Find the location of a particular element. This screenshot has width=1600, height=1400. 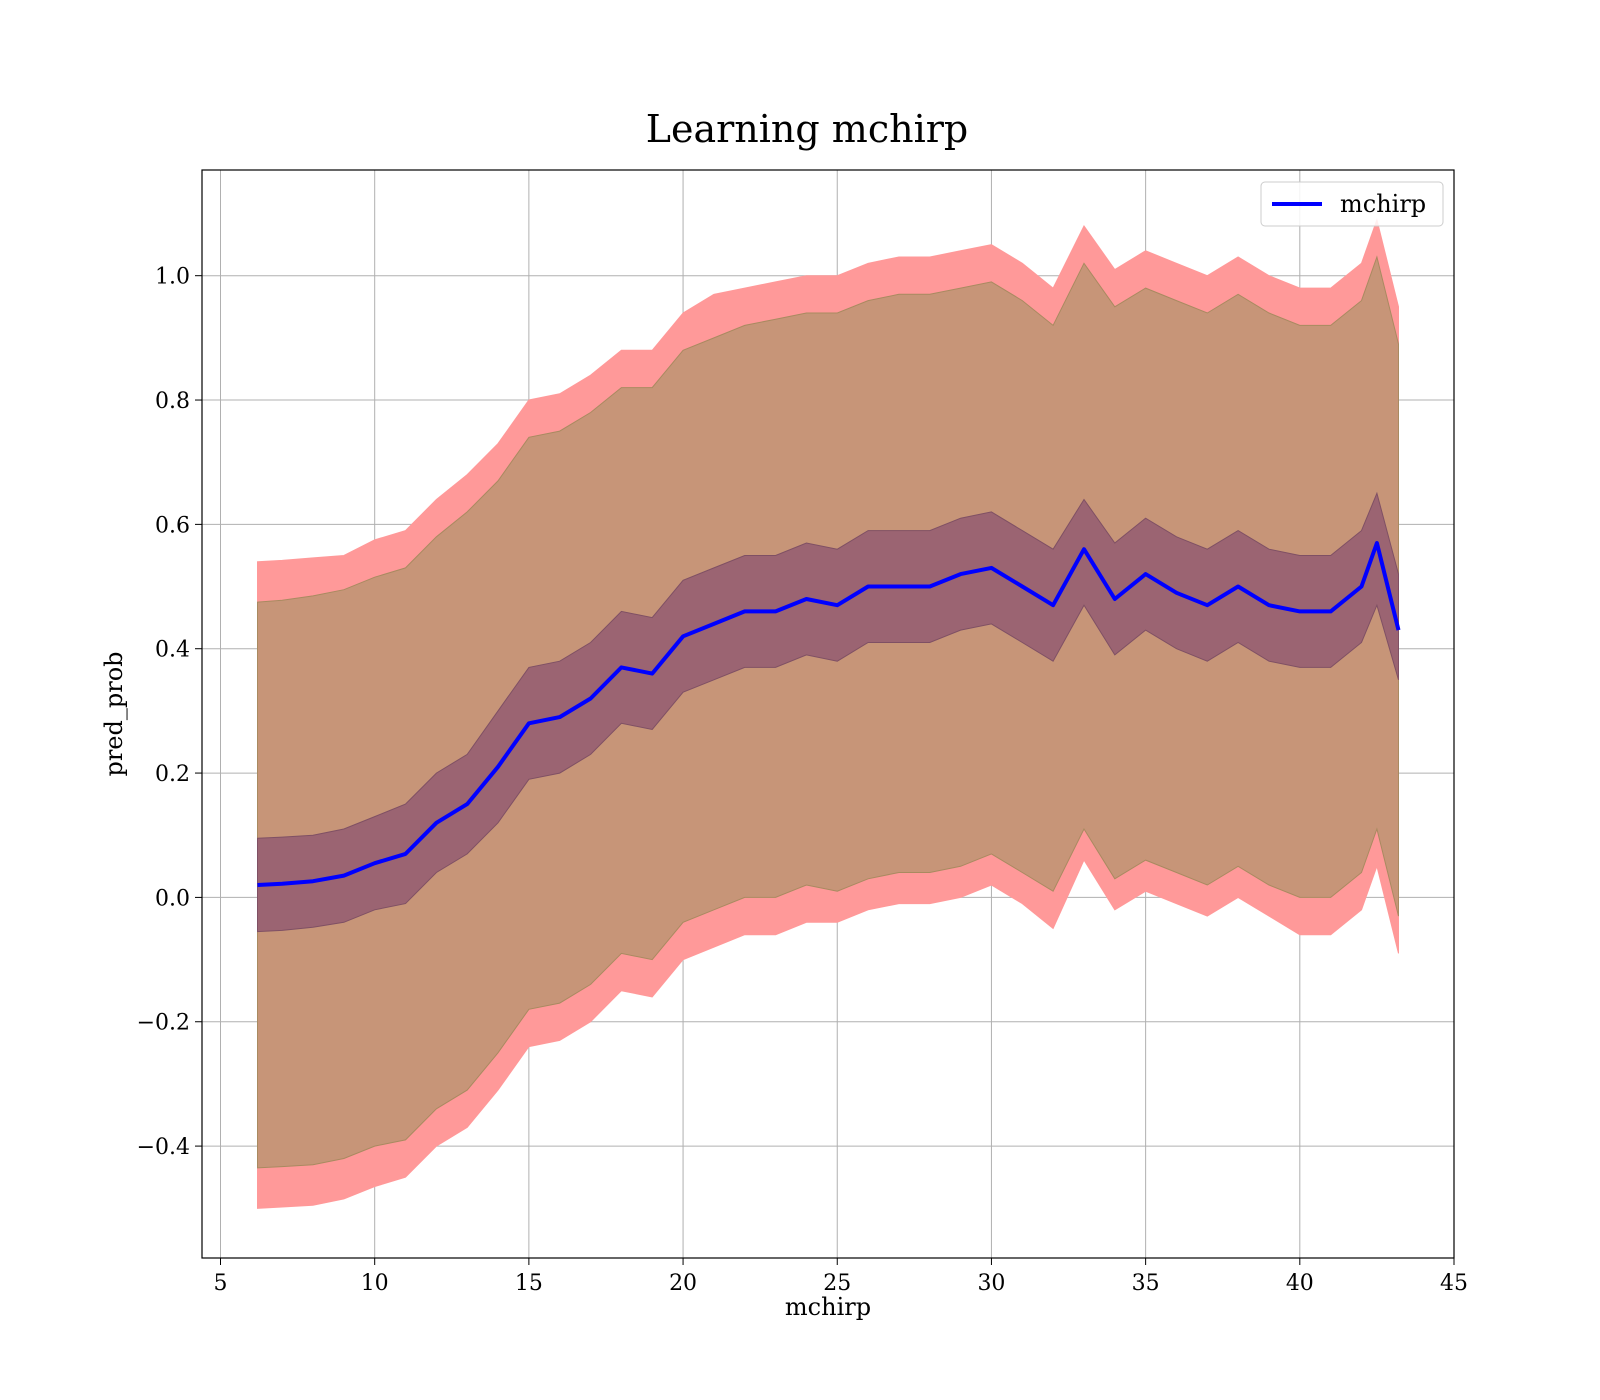

legend-label: mchirp is located at coordinates (1383, 204).